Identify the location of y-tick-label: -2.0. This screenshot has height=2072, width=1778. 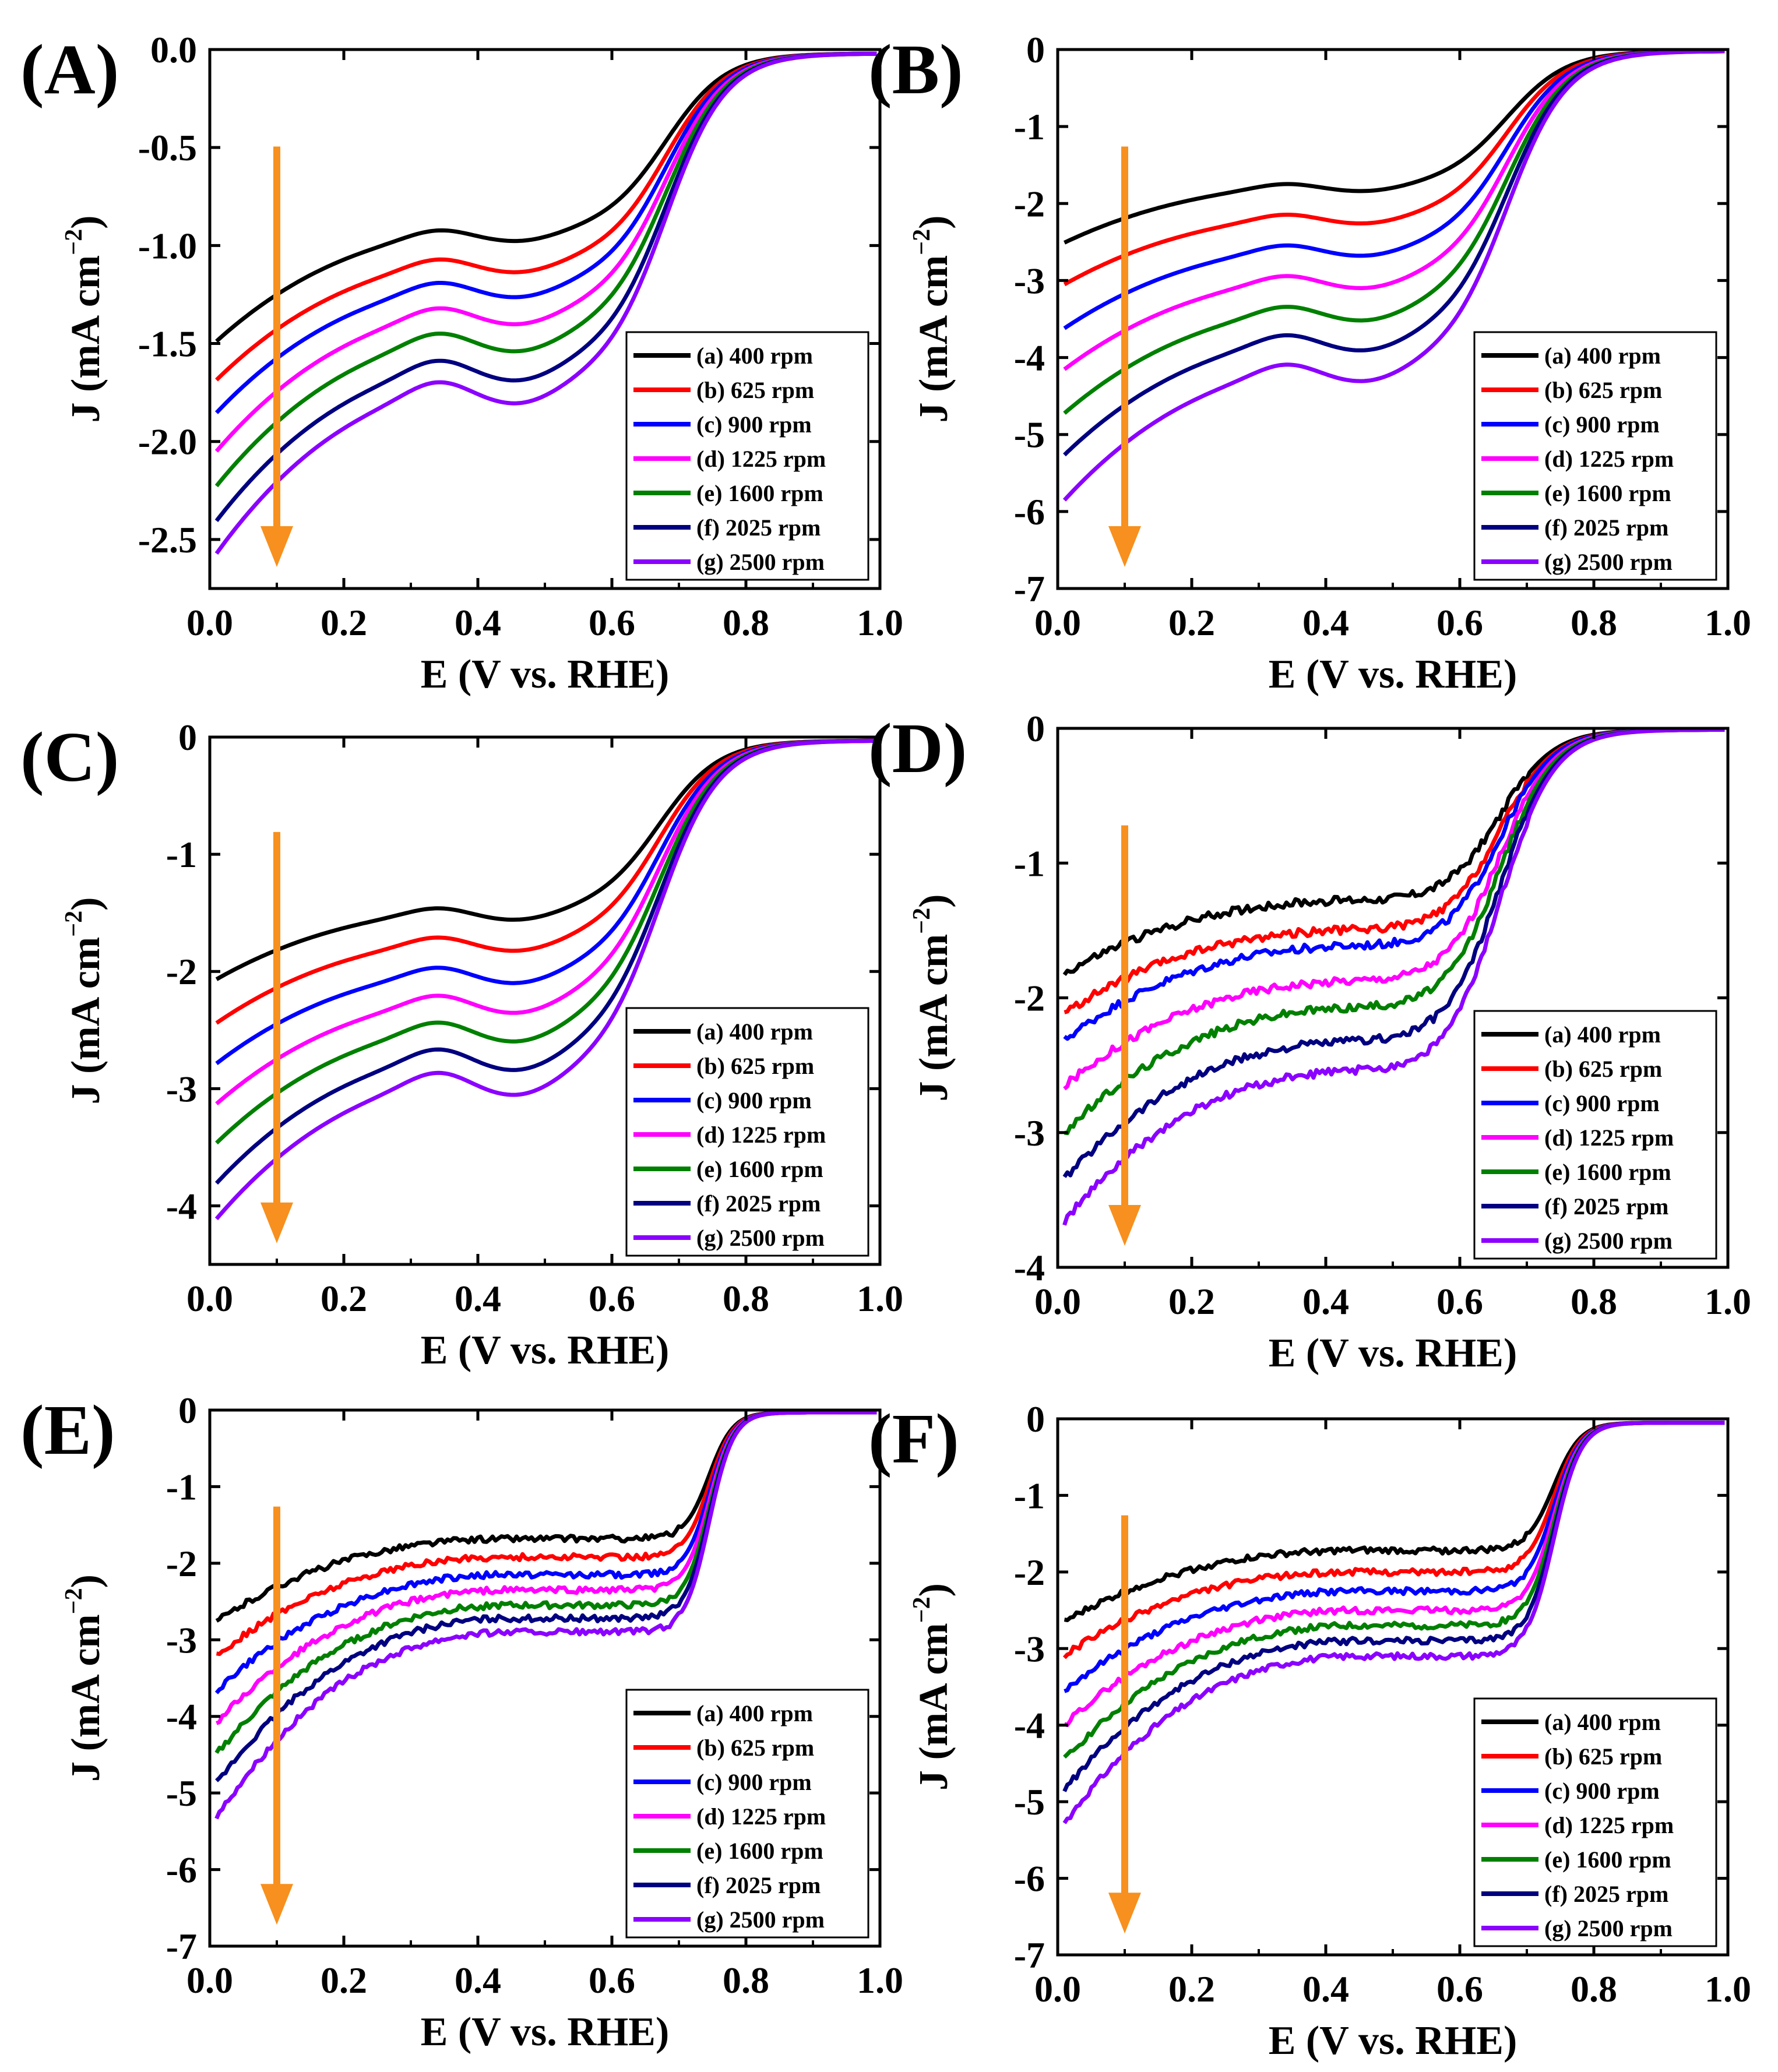
(167, 442).